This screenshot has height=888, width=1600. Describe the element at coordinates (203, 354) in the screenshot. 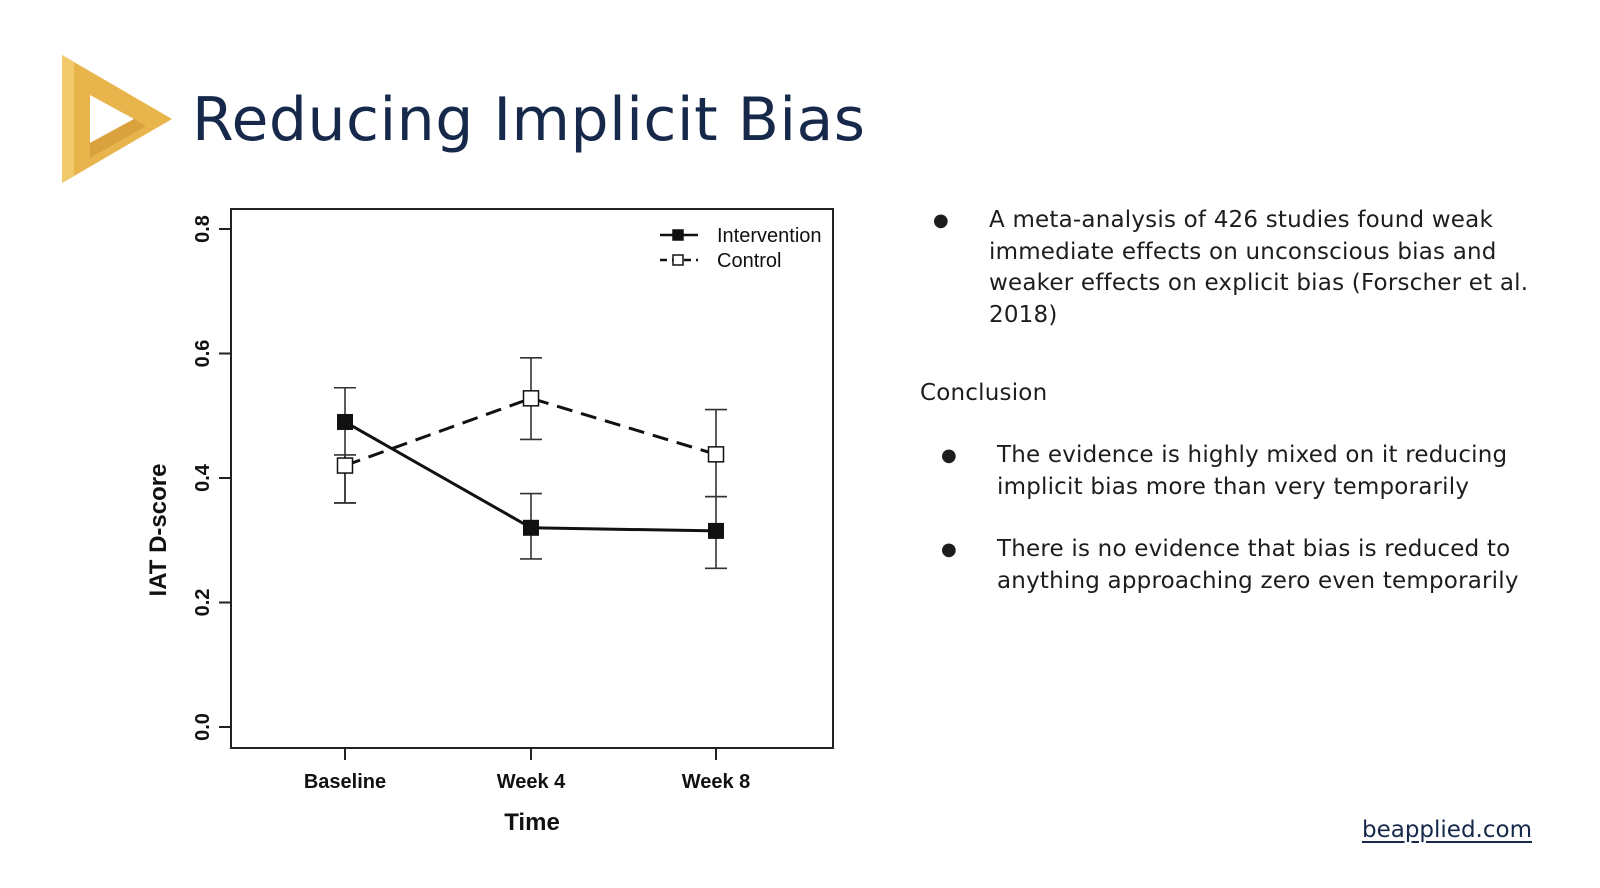

I see `y-tick-label: 0.6` at that location.